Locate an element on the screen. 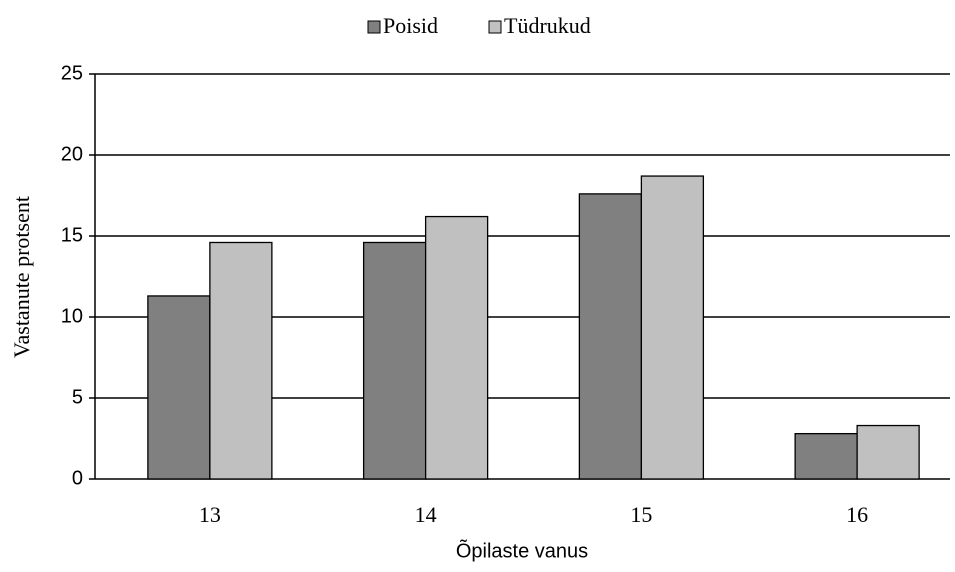 The height and width of the screenshot is (572, 955). legend-label: Tüdrukud is located at coordinates (547, 25).